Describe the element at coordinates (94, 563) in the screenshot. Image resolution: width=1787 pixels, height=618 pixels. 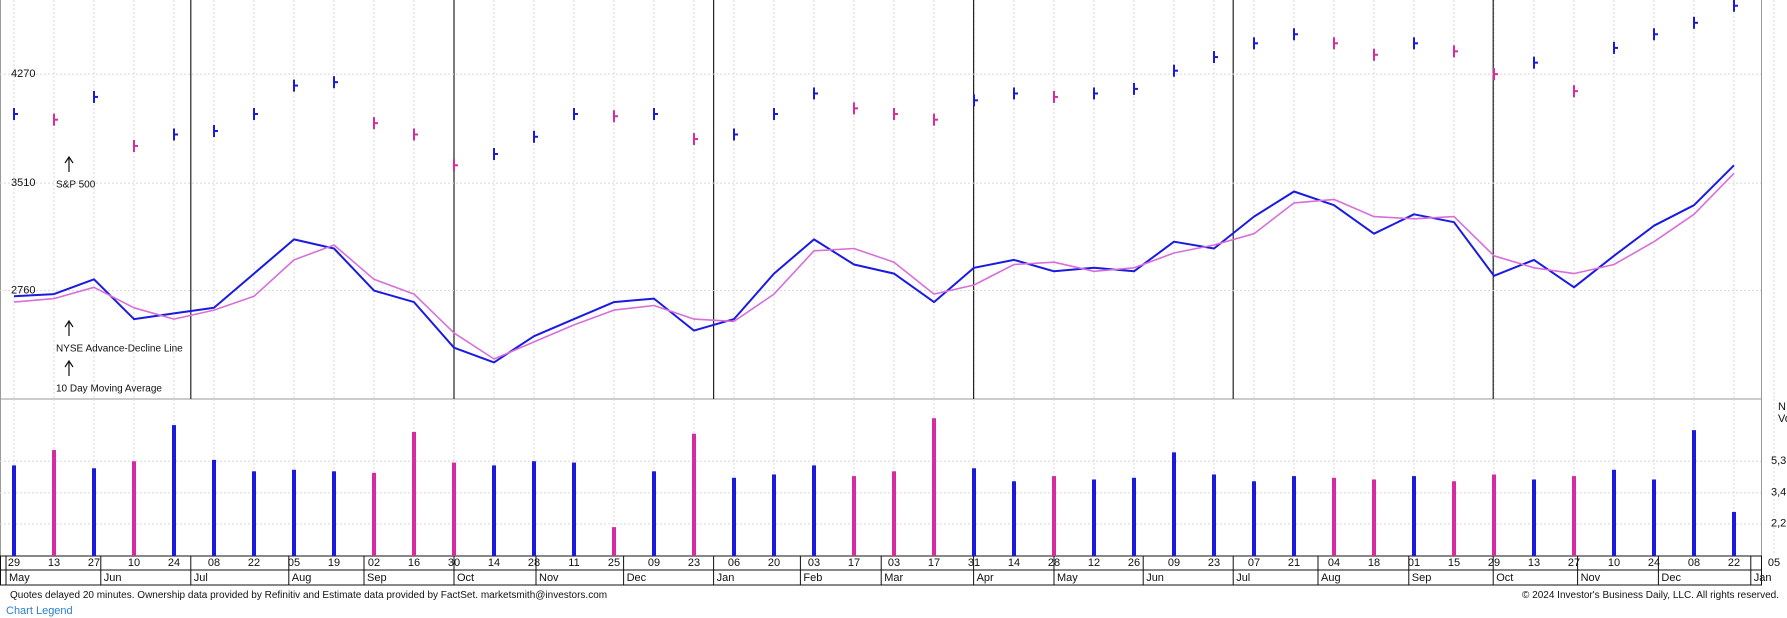
I see `x-tick-label: 27` at that location.